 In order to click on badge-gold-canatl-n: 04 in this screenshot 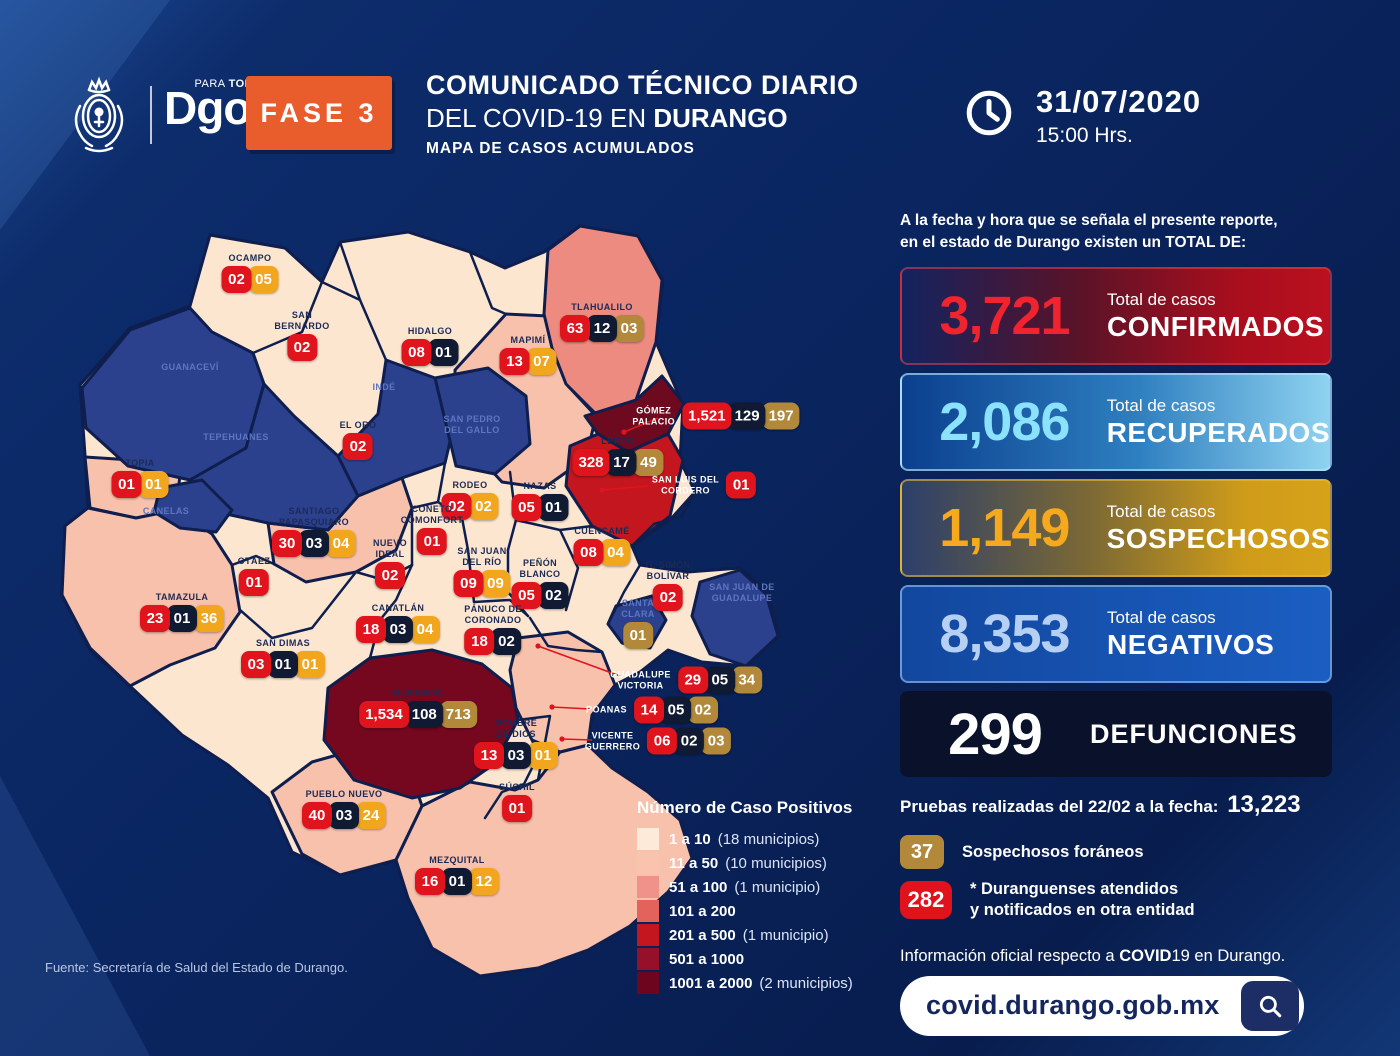, I will do `click(425, 629)`.